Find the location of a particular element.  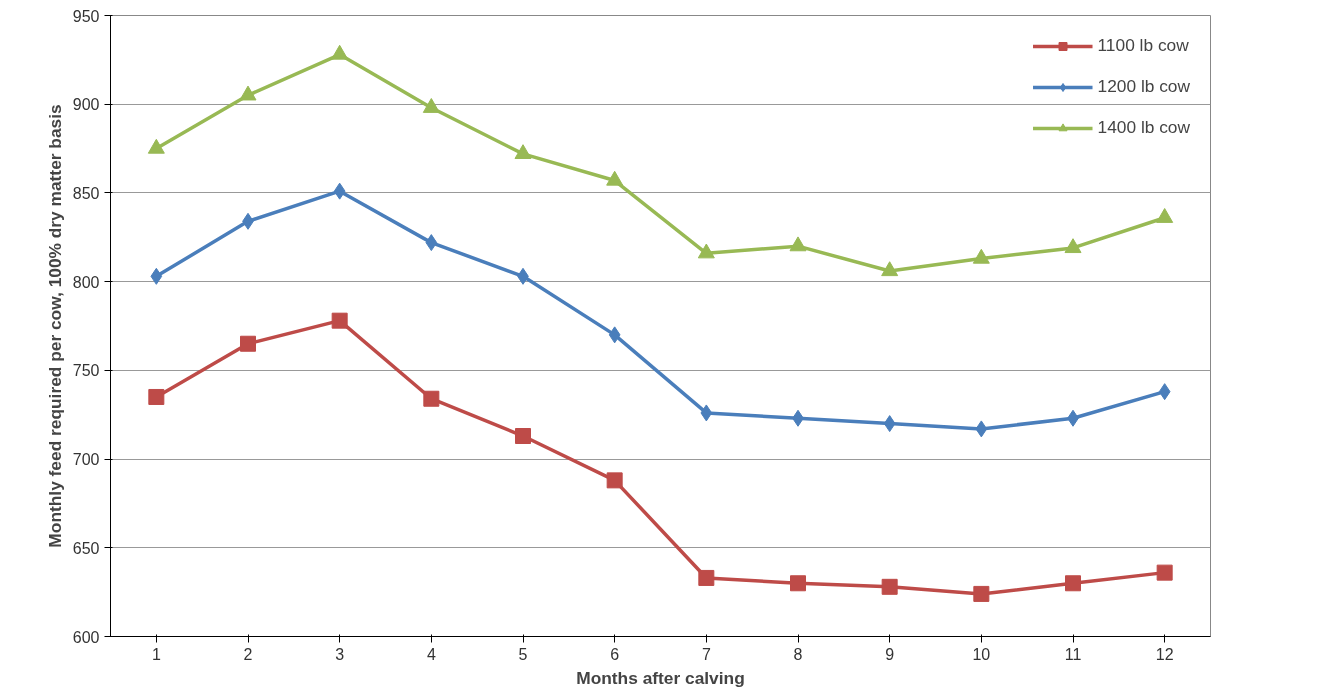

y-tick-label: 950 is located at coordinates (86, 16).